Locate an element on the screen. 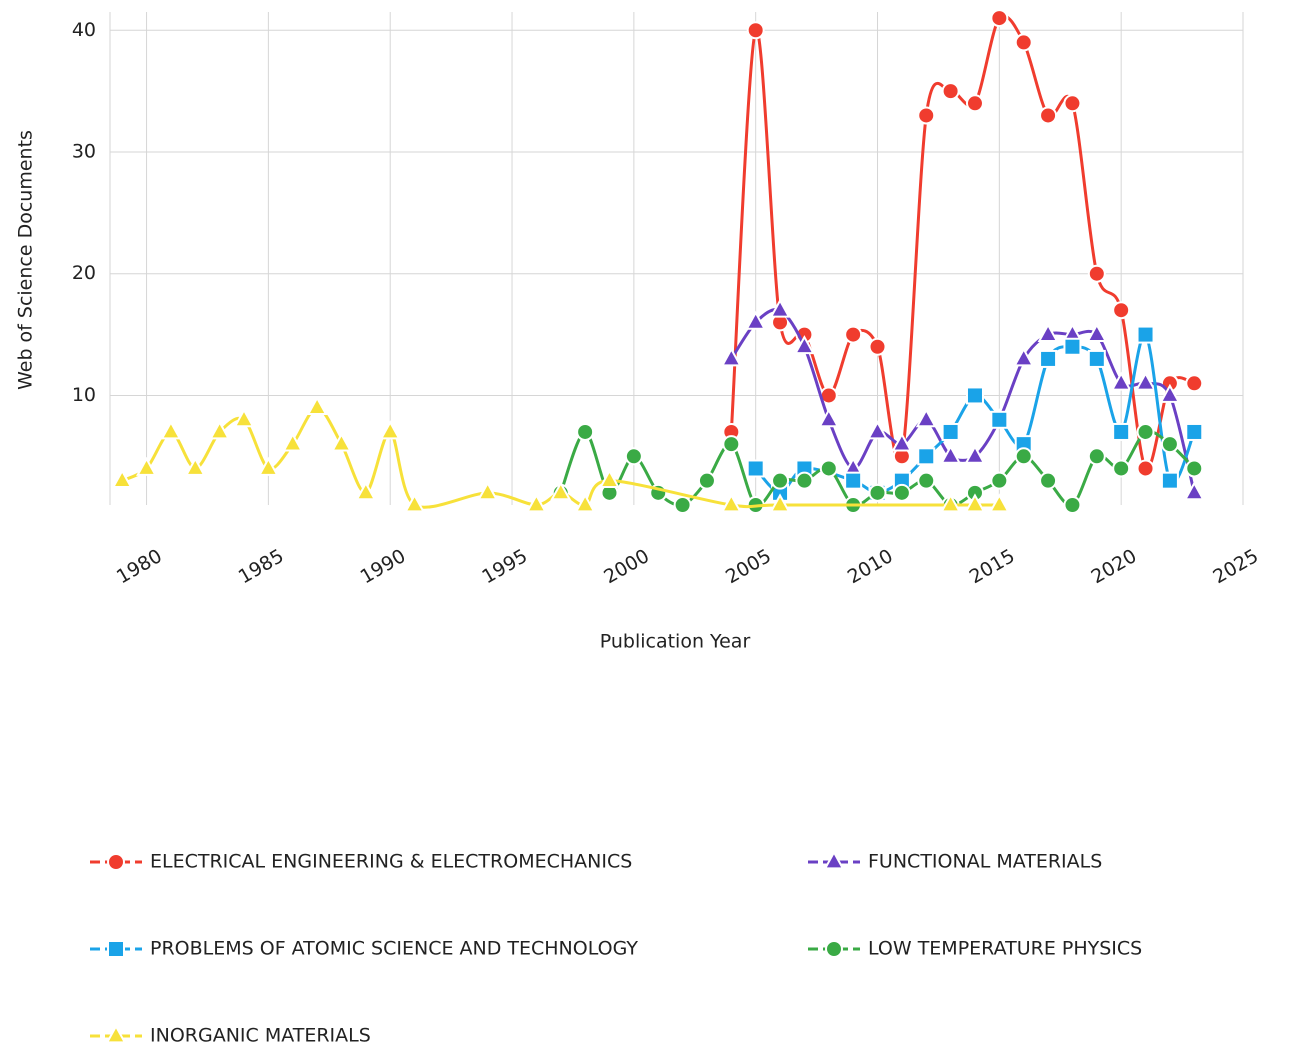 The height and width of the screenshot is (1057, 1303). x-tick-label: 1995 is located at coordinates (504, 566).